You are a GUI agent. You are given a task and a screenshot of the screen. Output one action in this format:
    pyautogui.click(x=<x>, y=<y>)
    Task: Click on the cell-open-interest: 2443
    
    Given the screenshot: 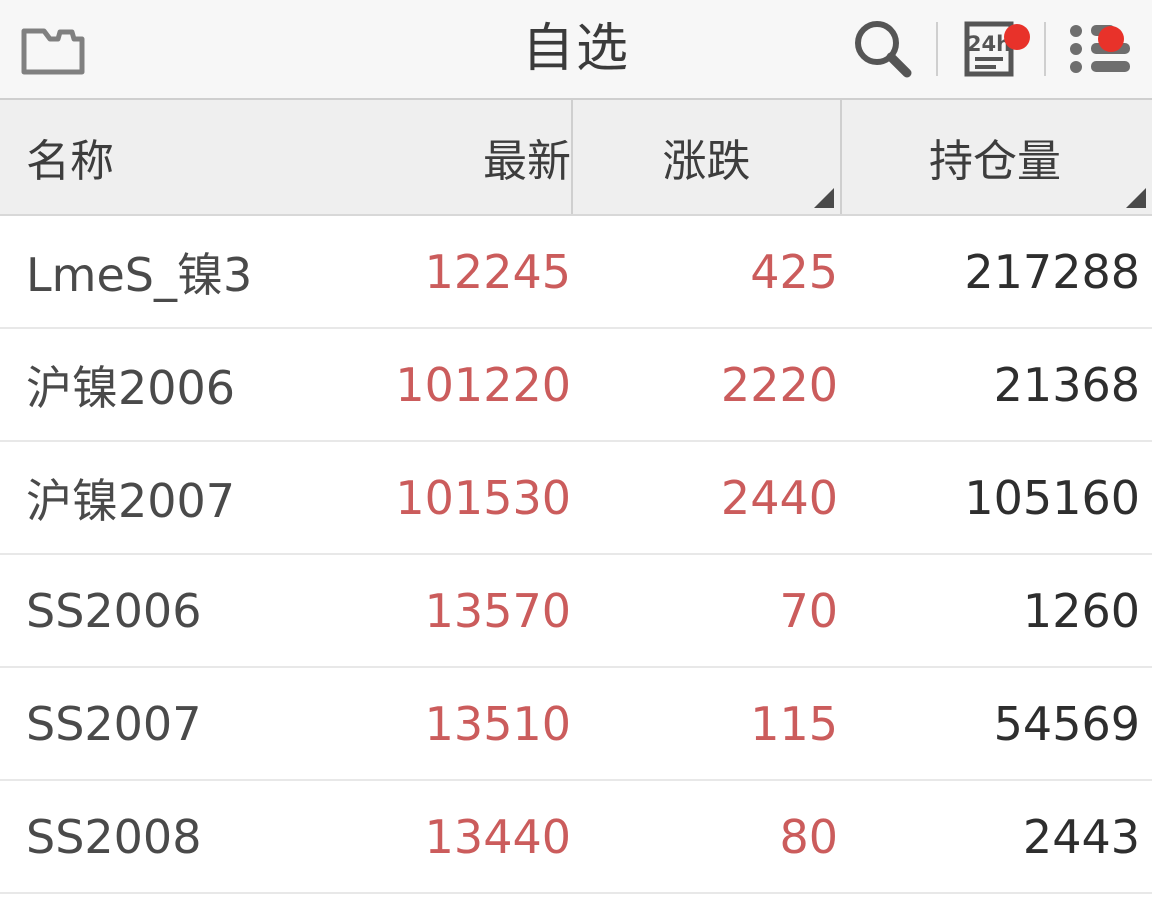 What is the action you would take?
    pyautogui.click(x=1081, y=836)
    